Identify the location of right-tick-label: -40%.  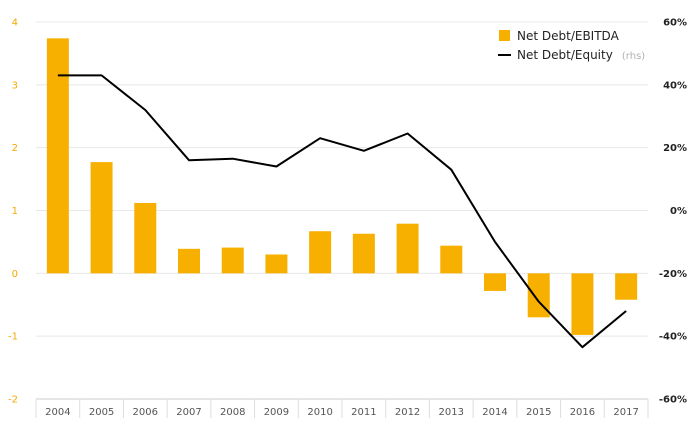
(673, 337).